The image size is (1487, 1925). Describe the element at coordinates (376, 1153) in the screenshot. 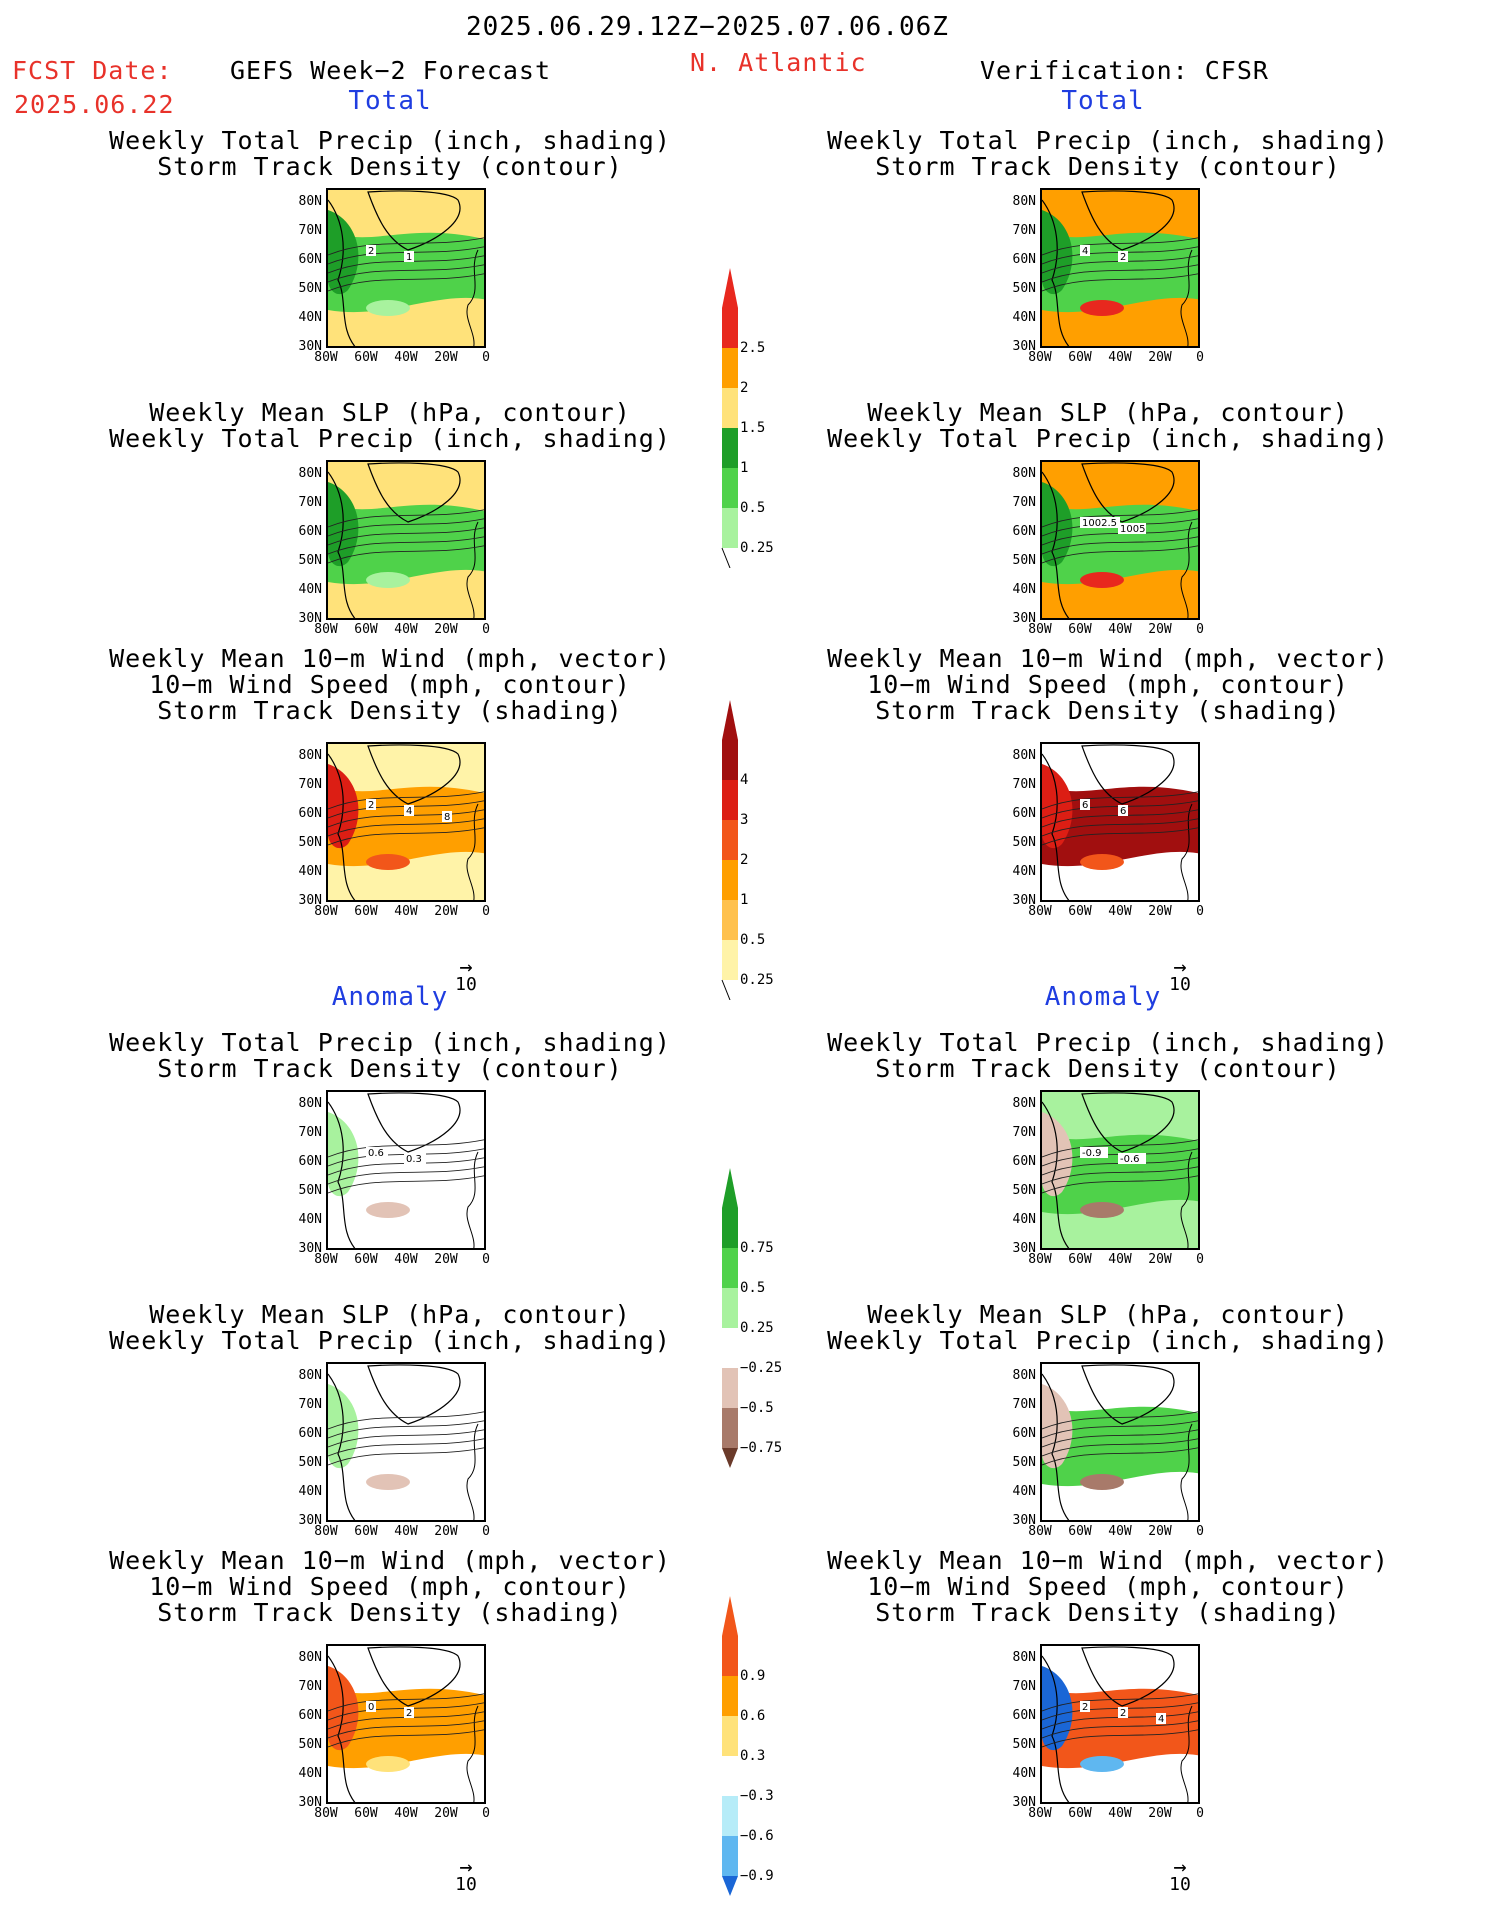

I see `contour-label: 0.6` at that location.